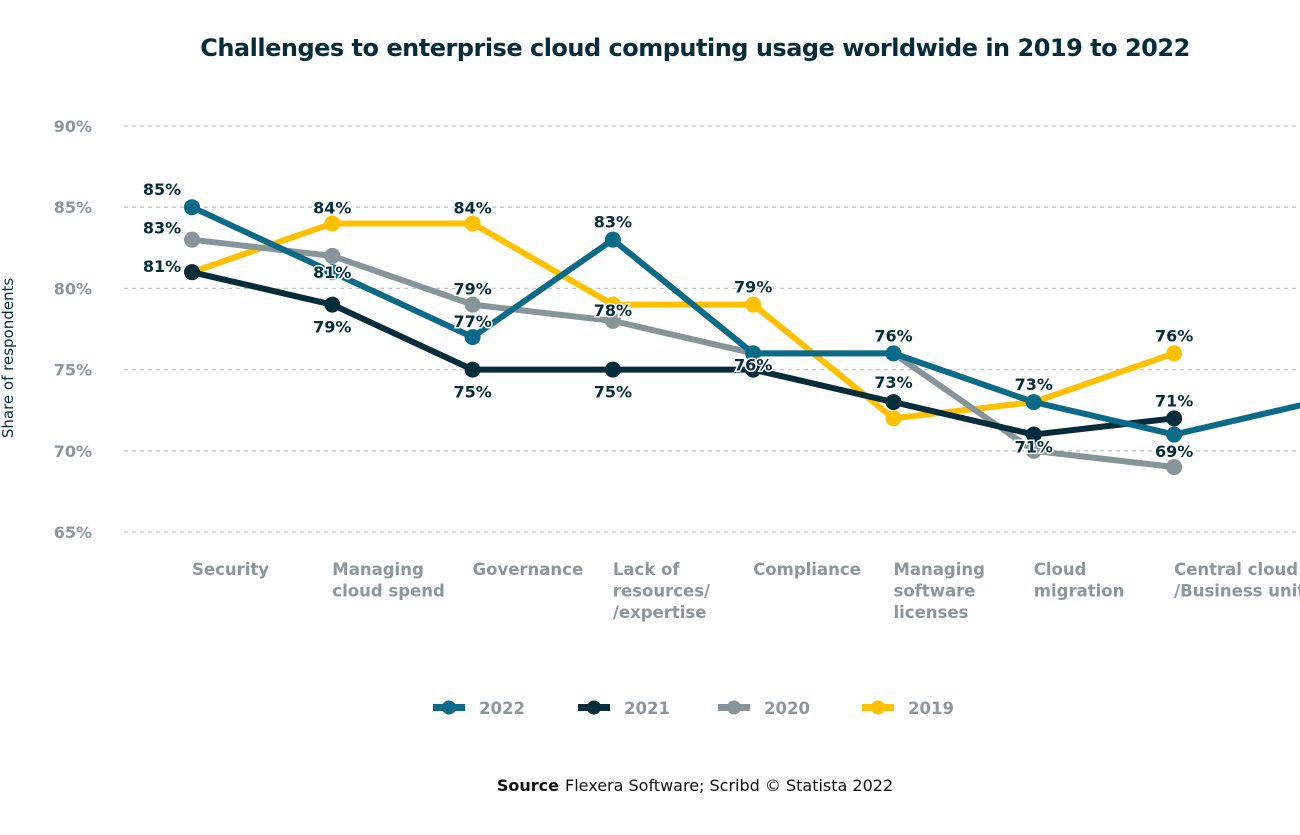  What do you see at coordinates (73, 370) in the screenshot?
I see `y-tick-label: 75%` at bounding box center [73, 370].